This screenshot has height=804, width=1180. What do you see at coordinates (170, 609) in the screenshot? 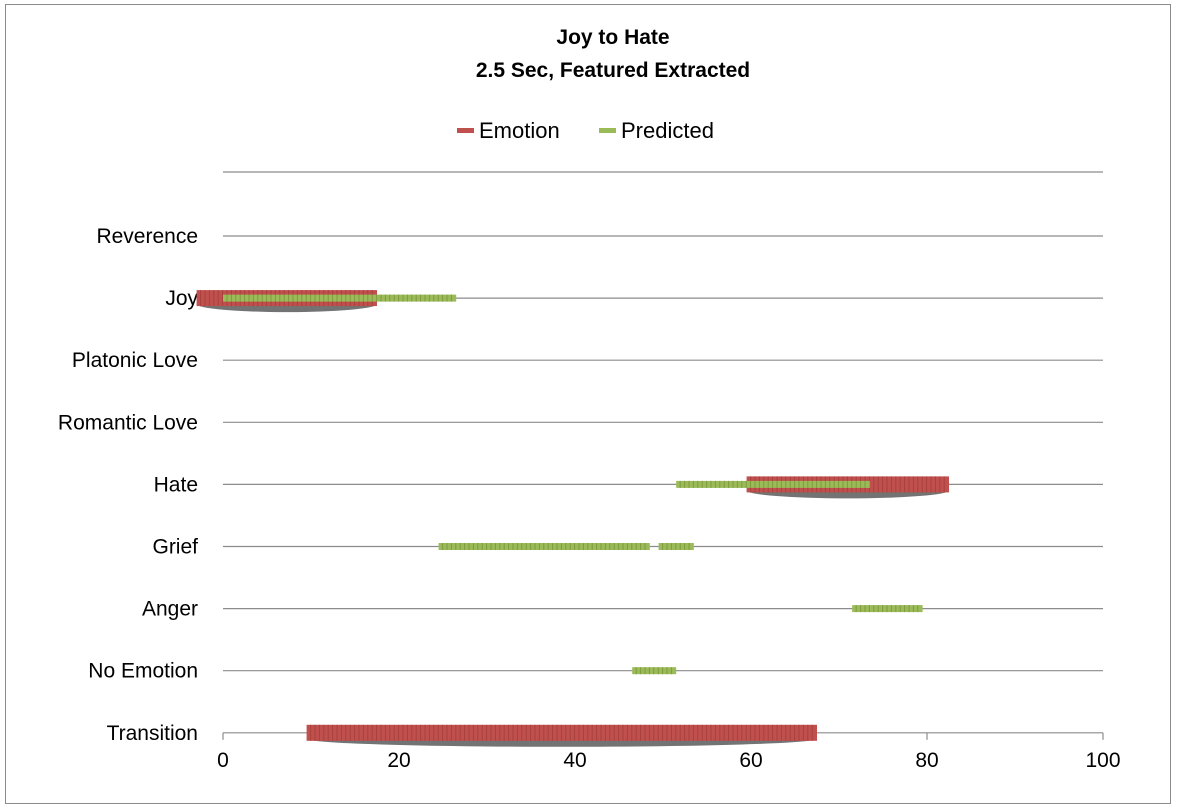
I see `category-label: Anger` at bounding box center [170, 609].